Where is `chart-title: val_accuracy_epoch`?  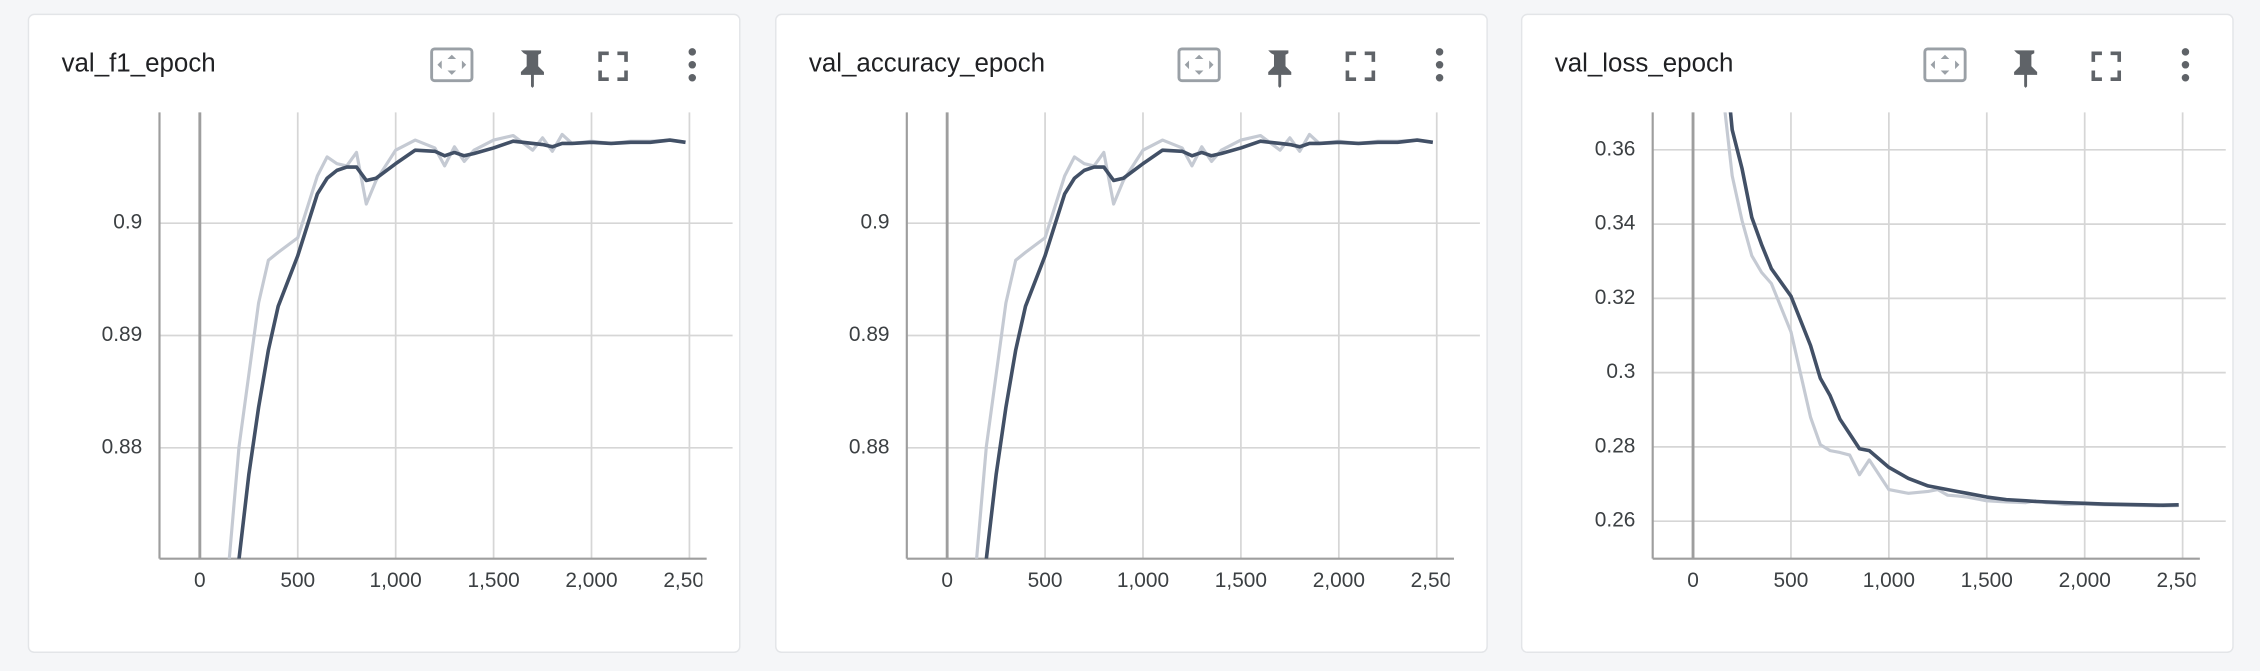 chart-title: val_accuracy_epoch is located at coordinates (927, 64).